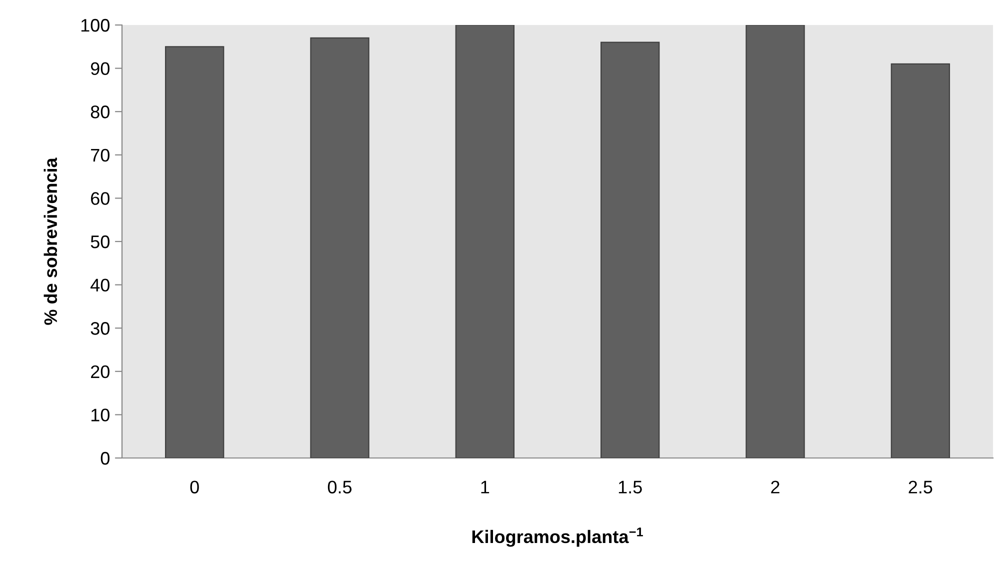  What do you see at coordinates (485, 487) in the screenshot?
I see `x-tick-label: 1` at bounding box center [485, 487].